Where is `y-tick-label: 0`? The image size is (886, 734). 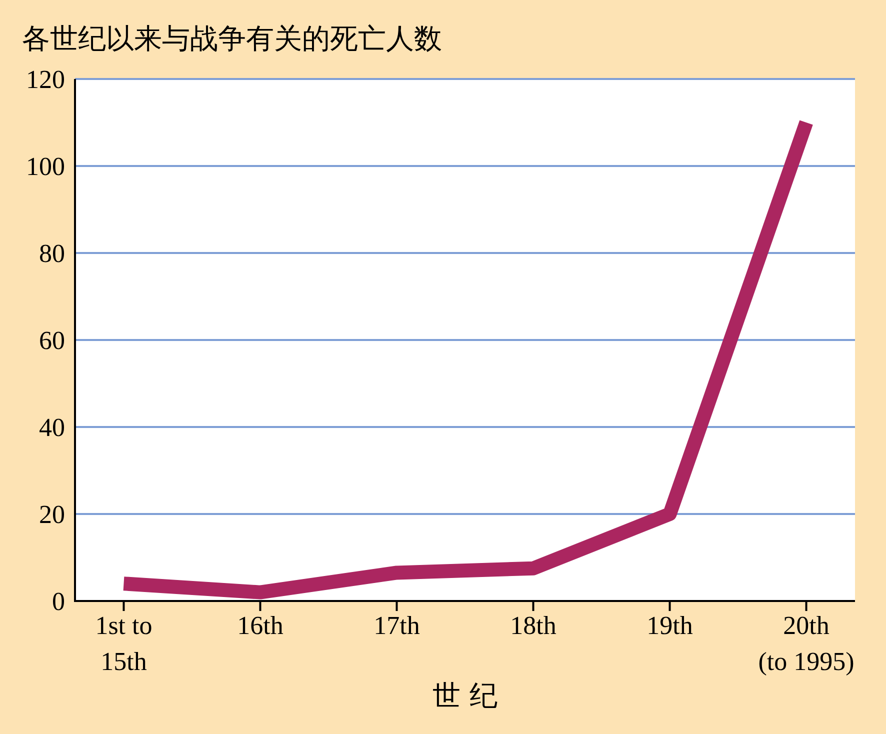
y-tick-label: 0 is located at coordinates (58, 601).